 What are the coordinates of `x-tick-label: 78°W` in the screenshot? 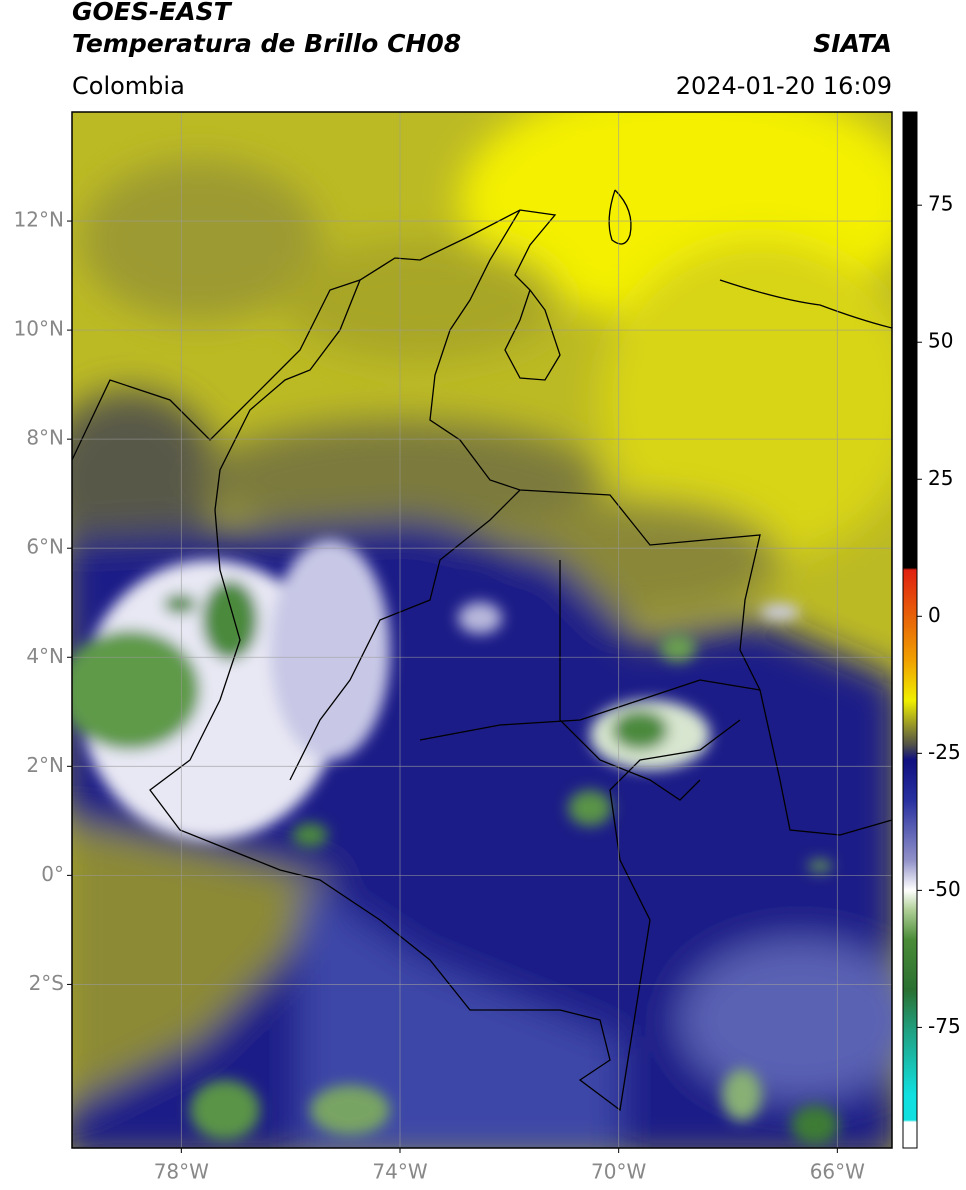 It's located at (181, 1172).